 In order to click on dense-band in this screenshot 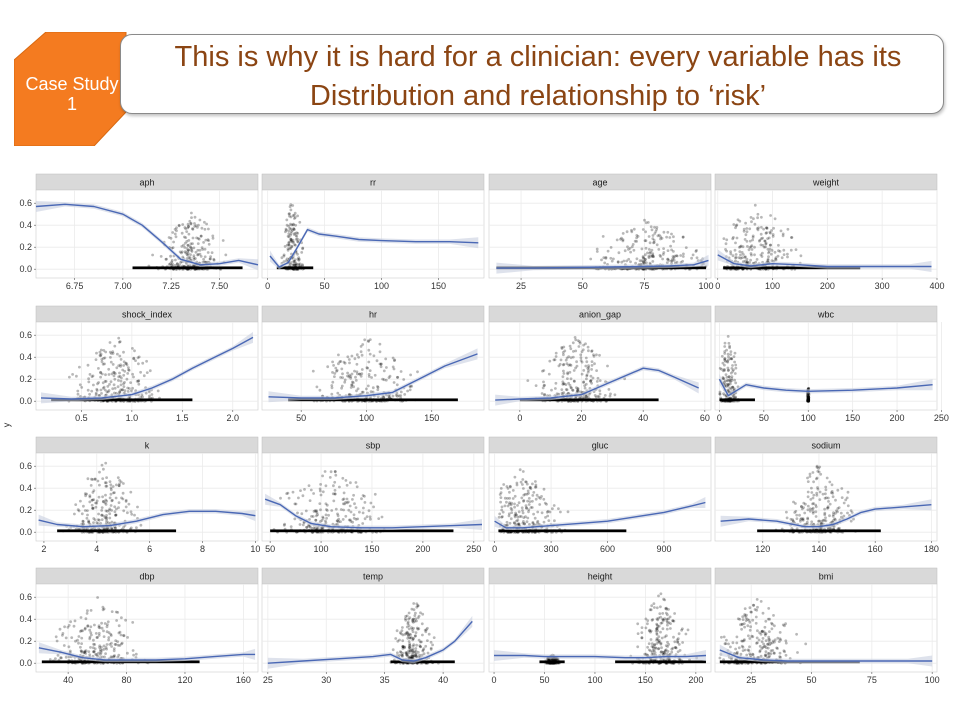, I will do `click(373, 400)`.